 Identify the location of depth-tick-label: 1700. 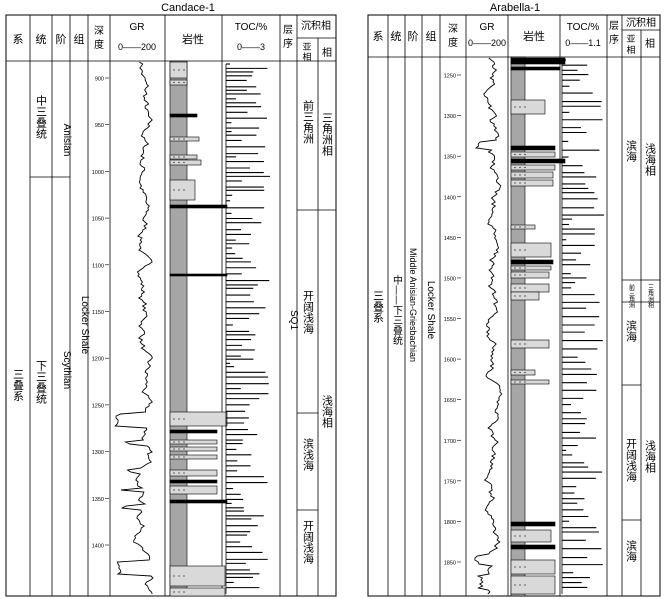
(450, 442).